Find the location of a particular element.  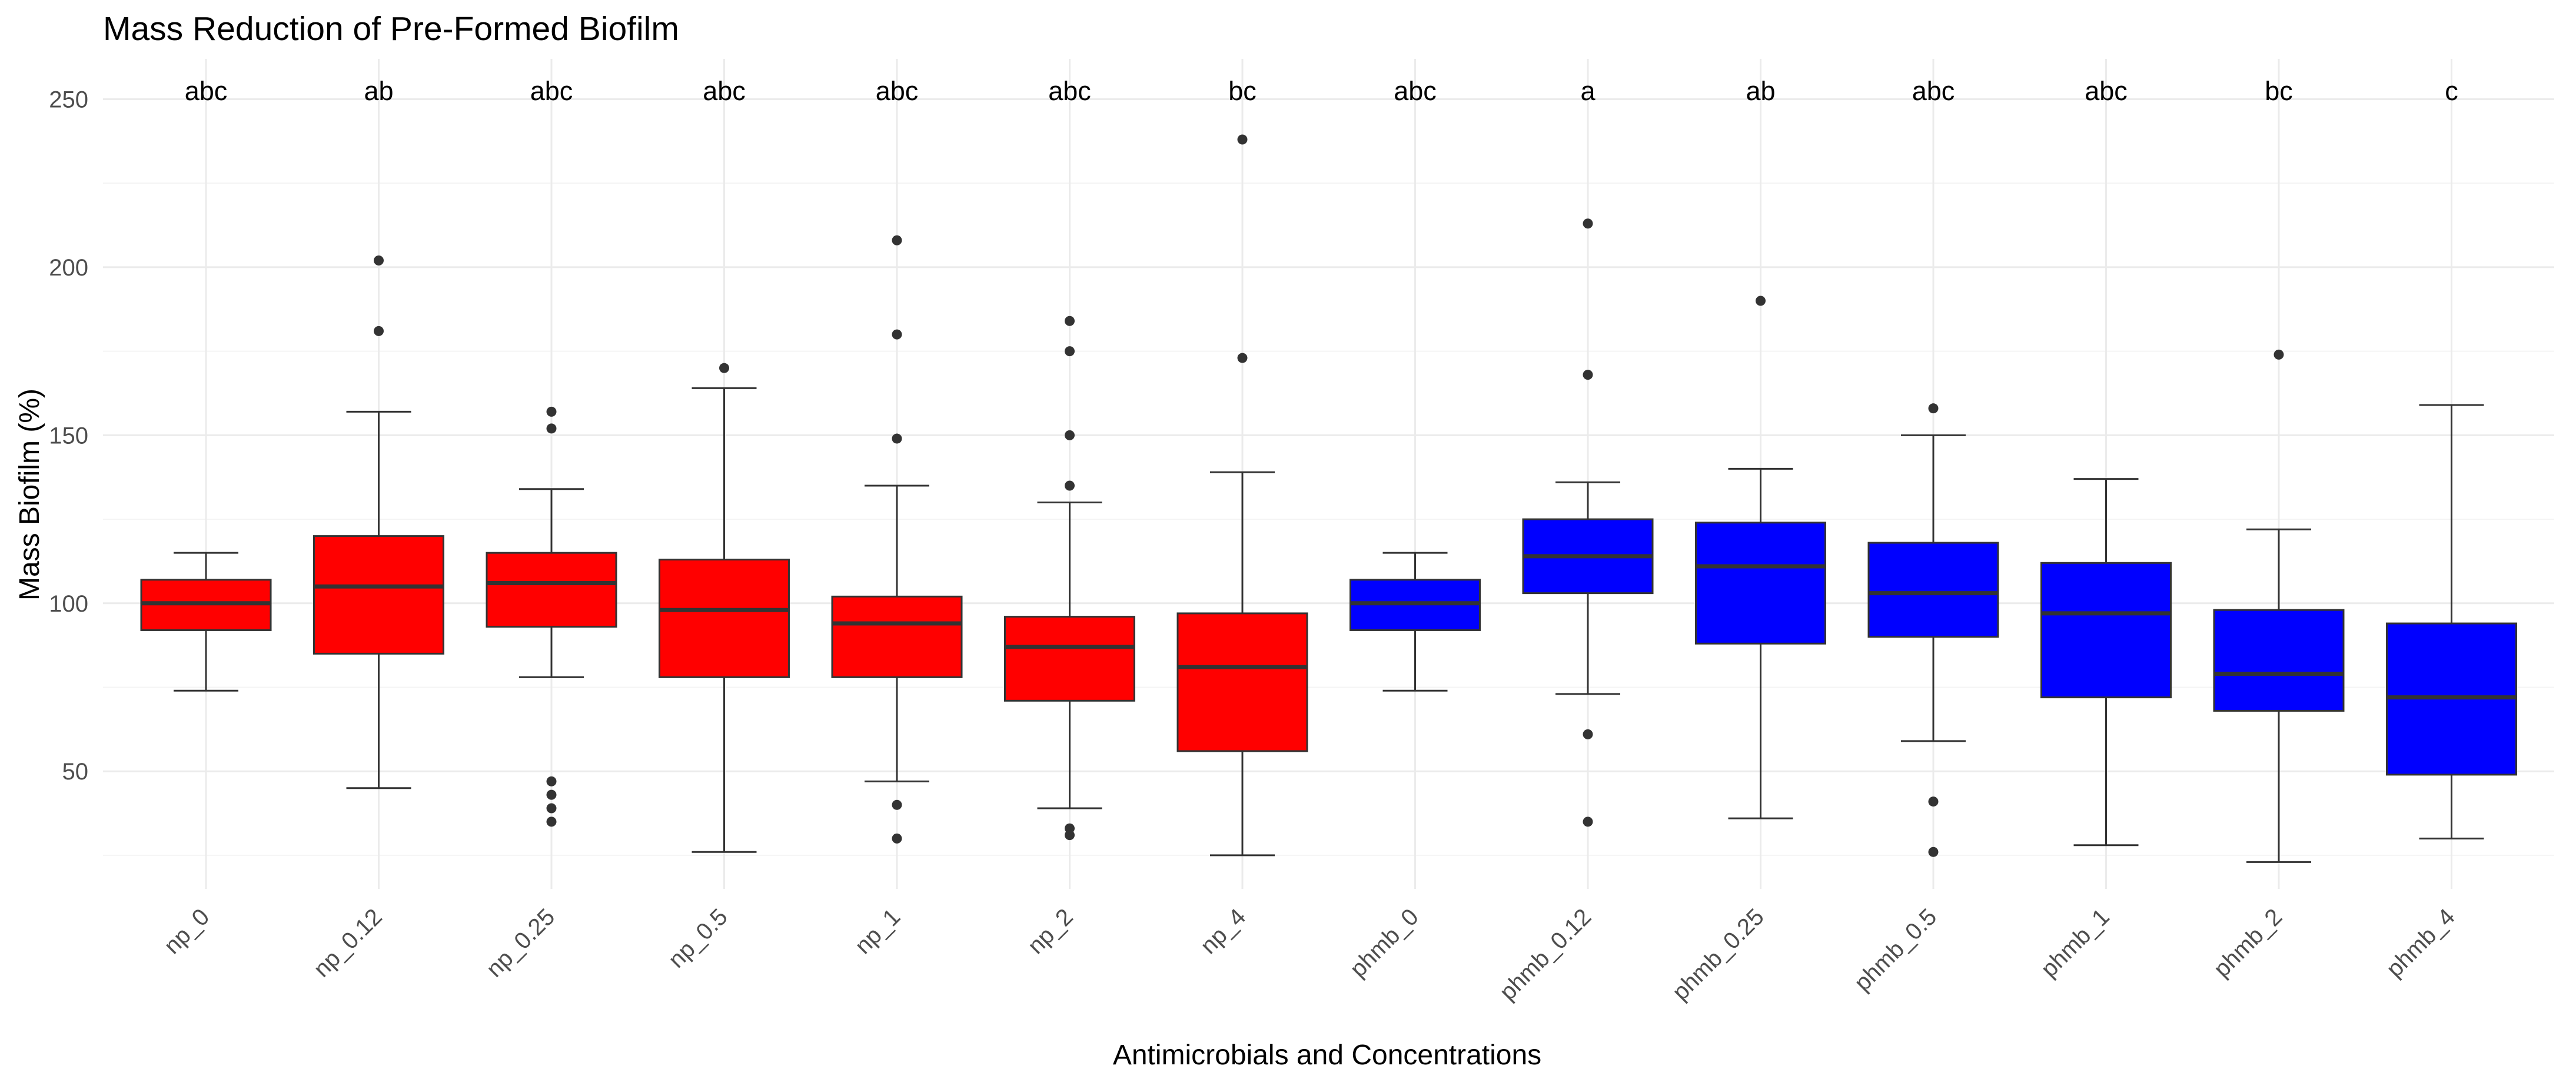

x-tick-label: np_4 is located at coordinates (1223, 931).